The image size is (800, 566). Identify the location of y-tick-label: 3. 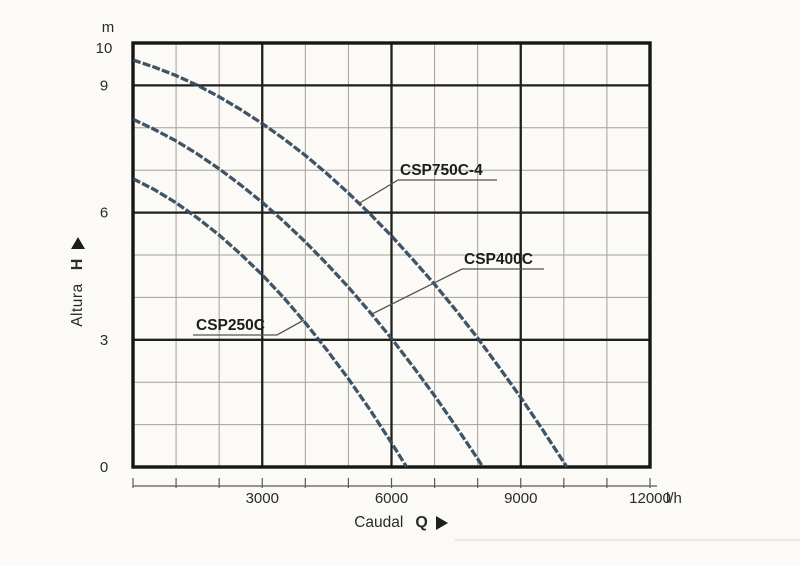
(104, 340).